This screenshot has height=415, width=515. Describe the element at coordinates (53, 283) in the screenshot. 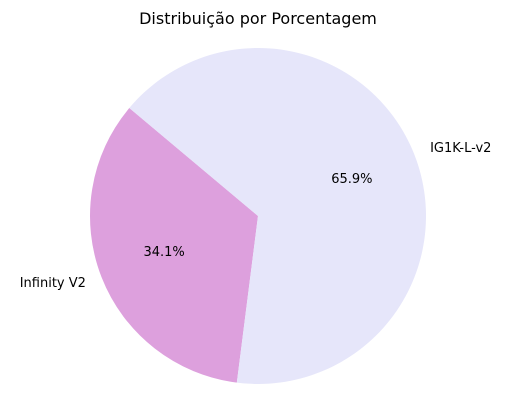

I see `slice-label-0: Infinity V2` at that location.